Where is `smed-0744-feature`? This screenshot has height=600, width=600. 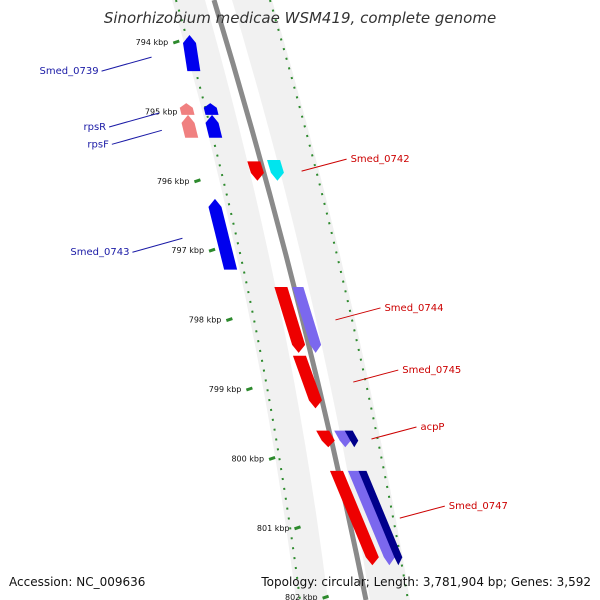
smed-0744-feature is located at coordinates (290, 319).